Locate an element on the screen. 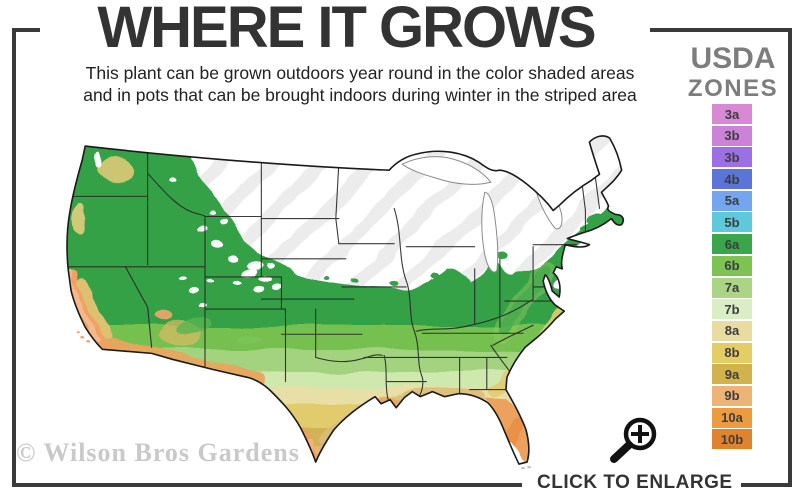 The width and height of the screenshot is (800, 500). legend-heading-zones: ZONES is located at coordinates (733, 88).